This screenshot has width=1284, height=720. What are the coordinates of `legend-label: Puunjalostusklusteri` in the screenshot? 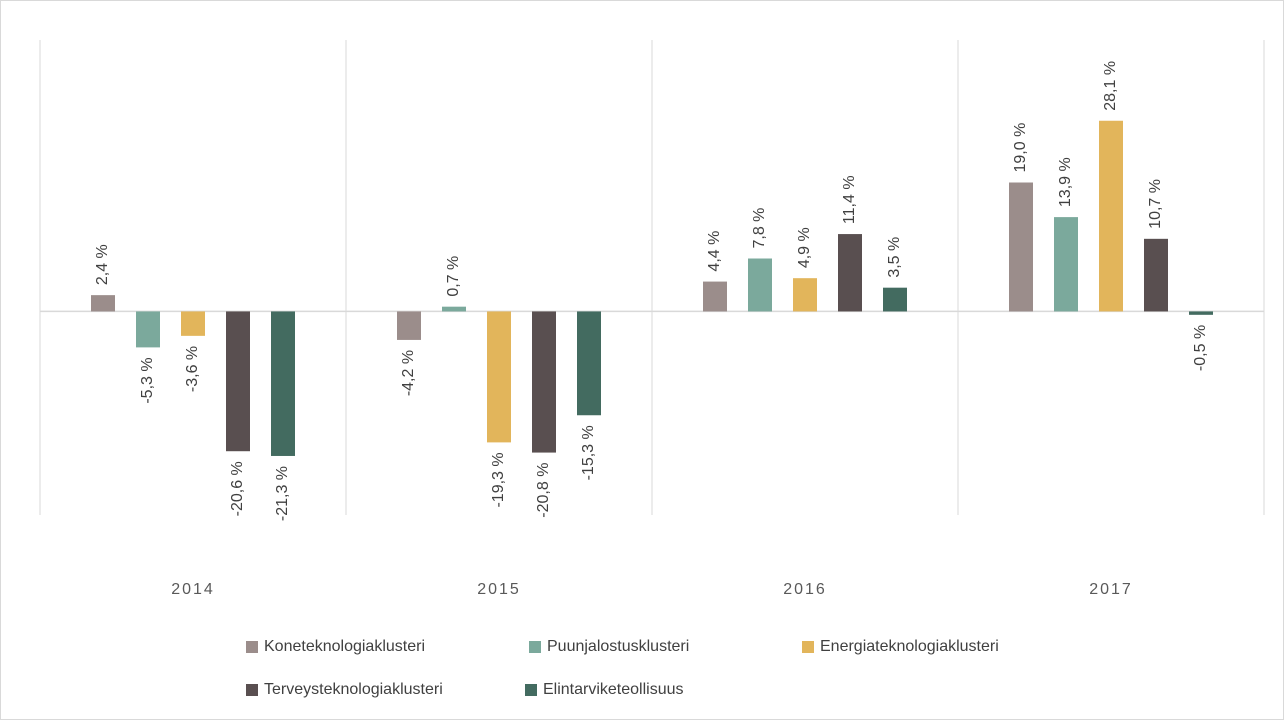 It's located at (618, 646).